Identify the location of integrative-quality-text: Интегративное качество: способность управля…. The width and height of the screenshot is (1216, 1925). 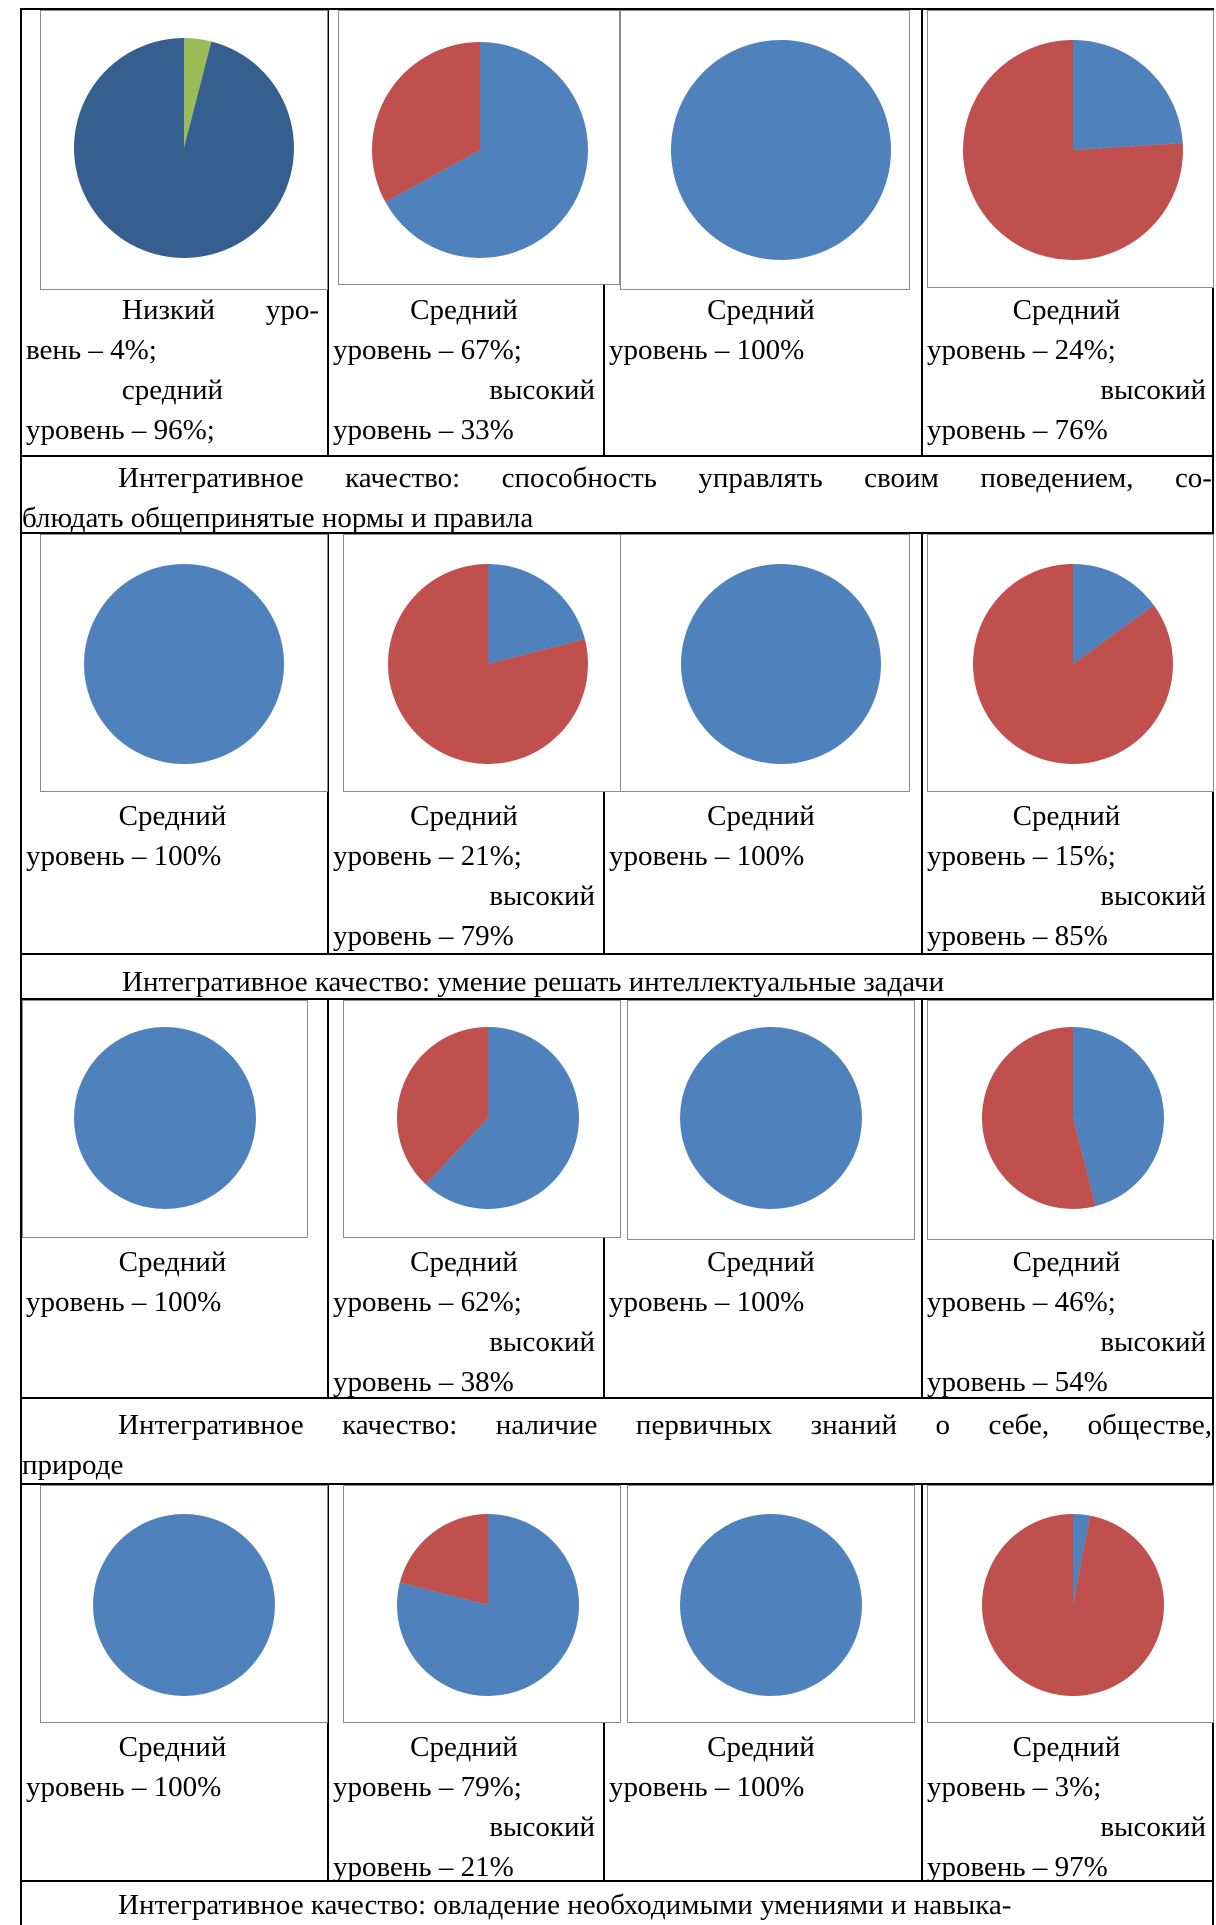
(617, 498).